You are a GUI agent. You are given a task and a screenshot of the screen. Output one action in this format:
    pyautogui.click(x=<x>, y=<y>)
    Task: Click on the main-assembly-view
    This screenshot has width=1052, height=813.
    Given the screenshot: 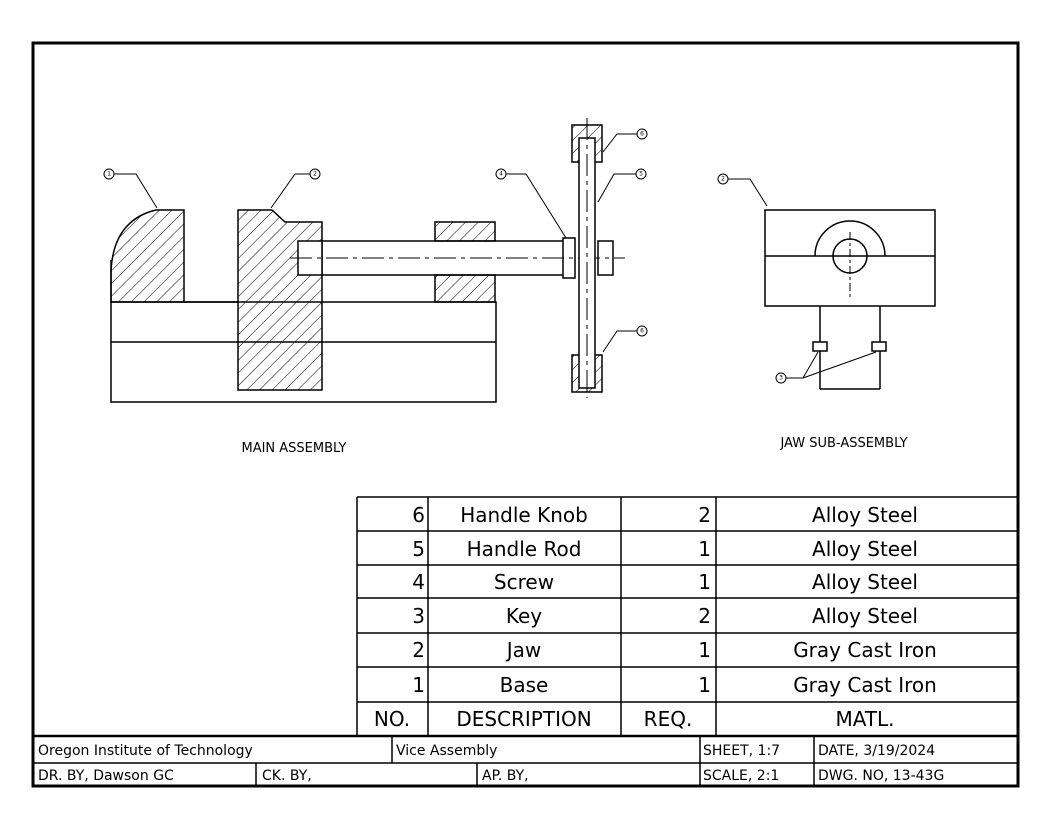 What is the action you would take?
    pyautogui.click(x=367, y=306)
    